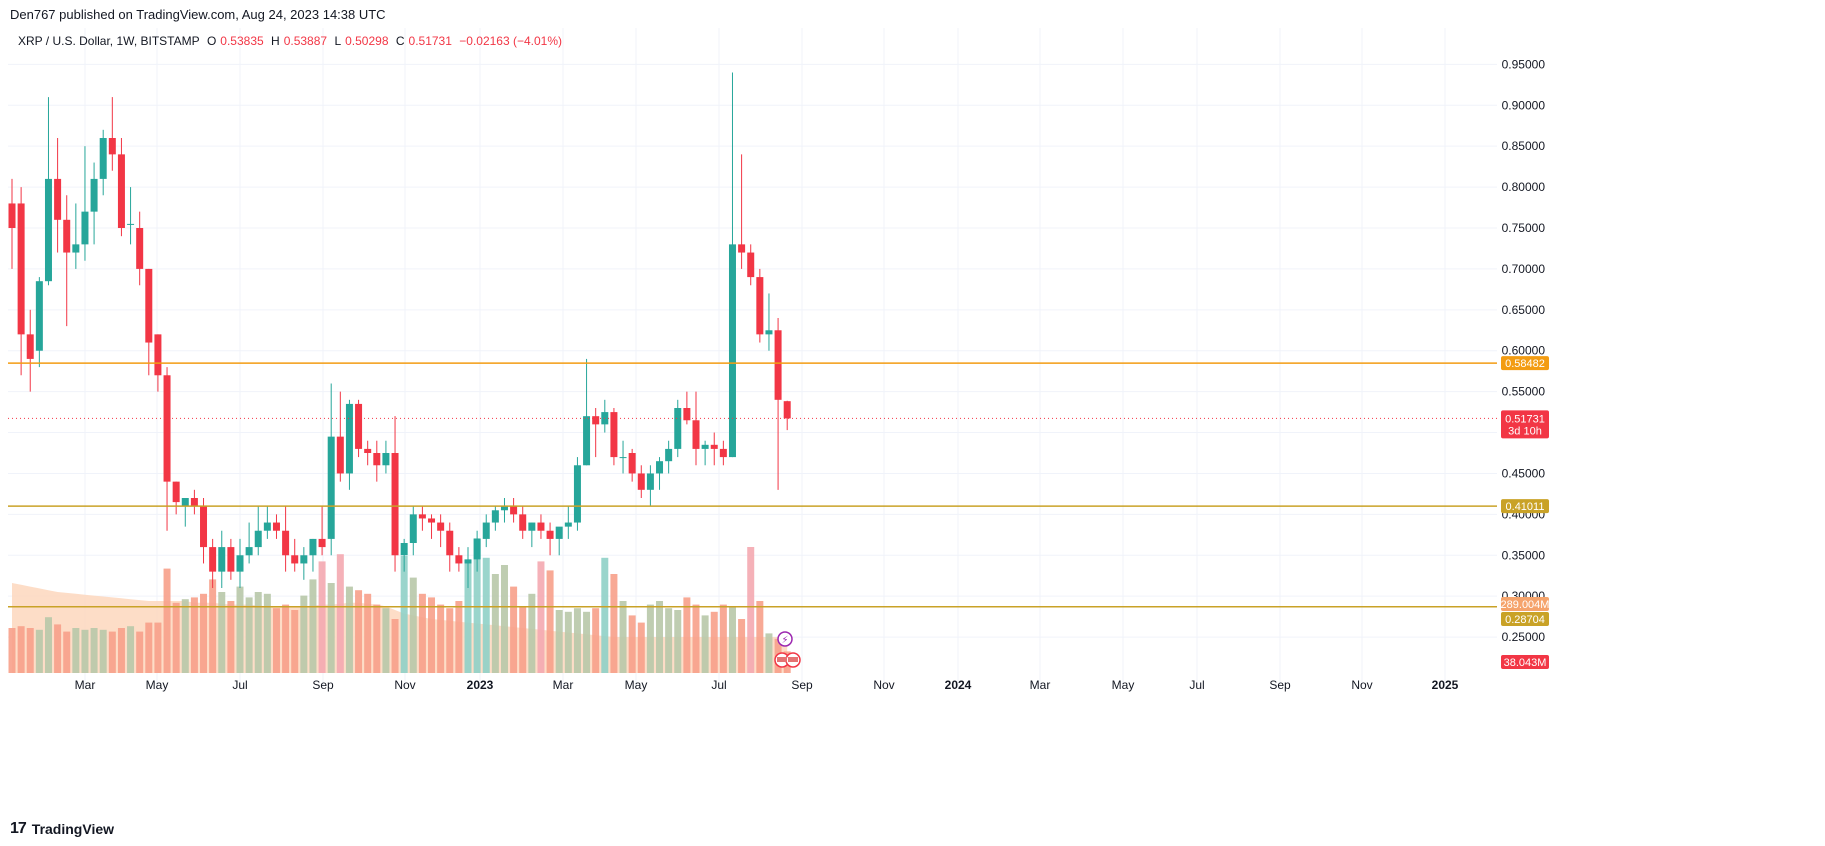 This screenshot has height=846, width=1825. What do you see at coordinates (400, 41) in the screenshot?
I see `legend-close-label: C` at bounding box center [400, 41].